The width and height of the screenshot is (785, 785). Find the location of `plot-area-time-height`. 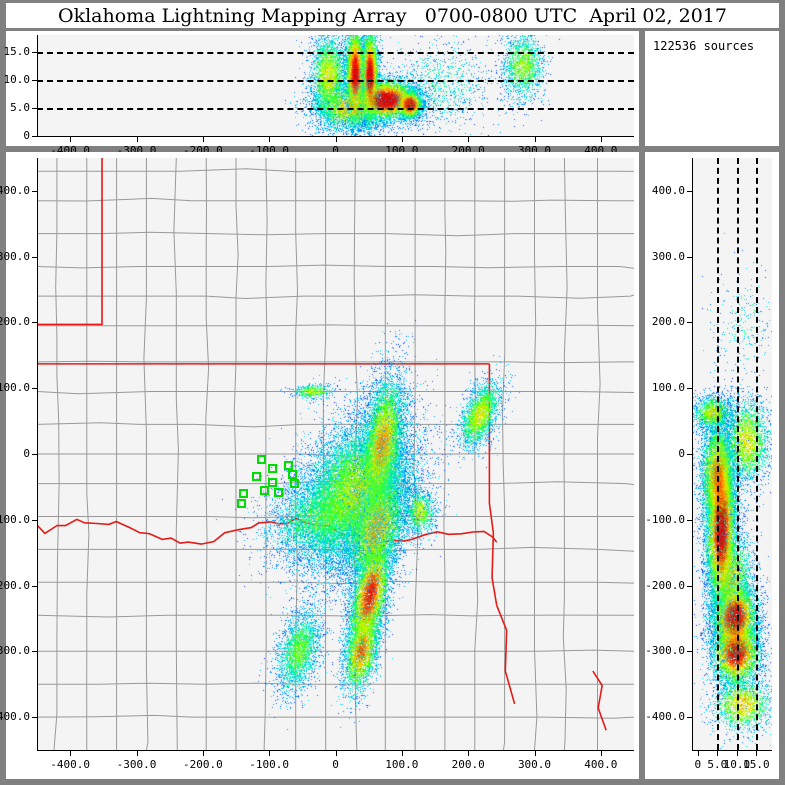

plot-area-time-height is located at coordinates (335, 85).